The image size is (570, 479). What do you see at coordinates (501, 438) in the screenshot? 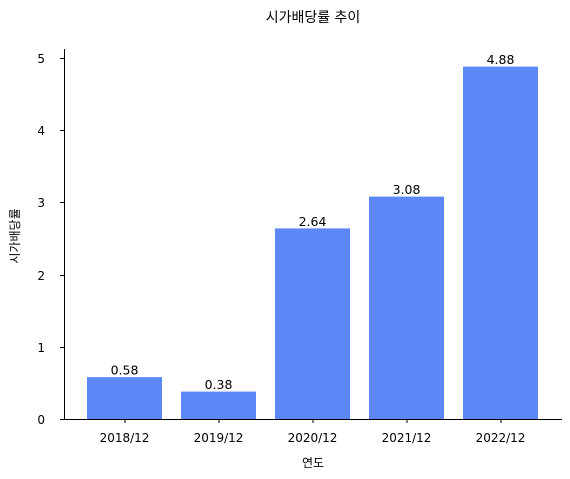
I see `x-tick-label: 2022/12` at bounding box center [501, 438].